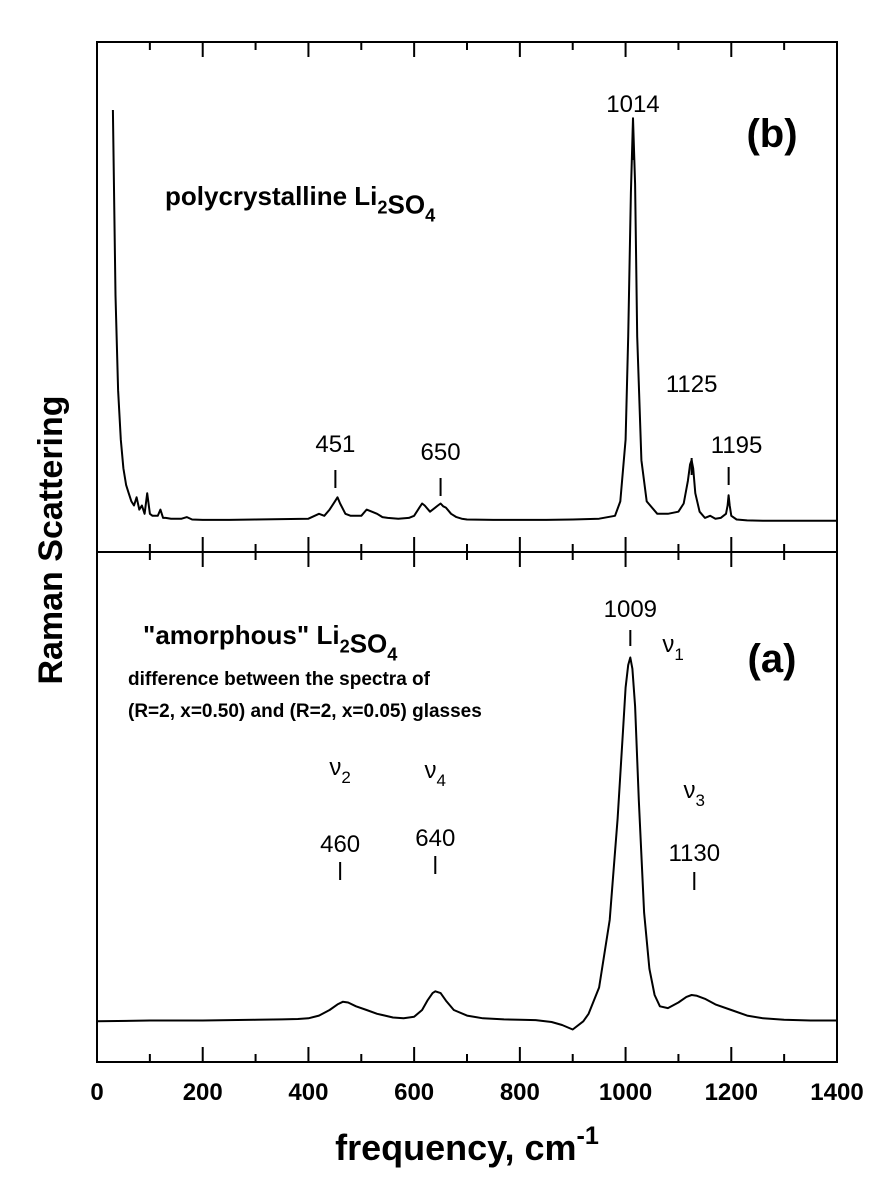  What do you see at coordinates (630, 609) in the screenshot?
I see `peak-label-a: 1009` at bounding box center [630, 609].